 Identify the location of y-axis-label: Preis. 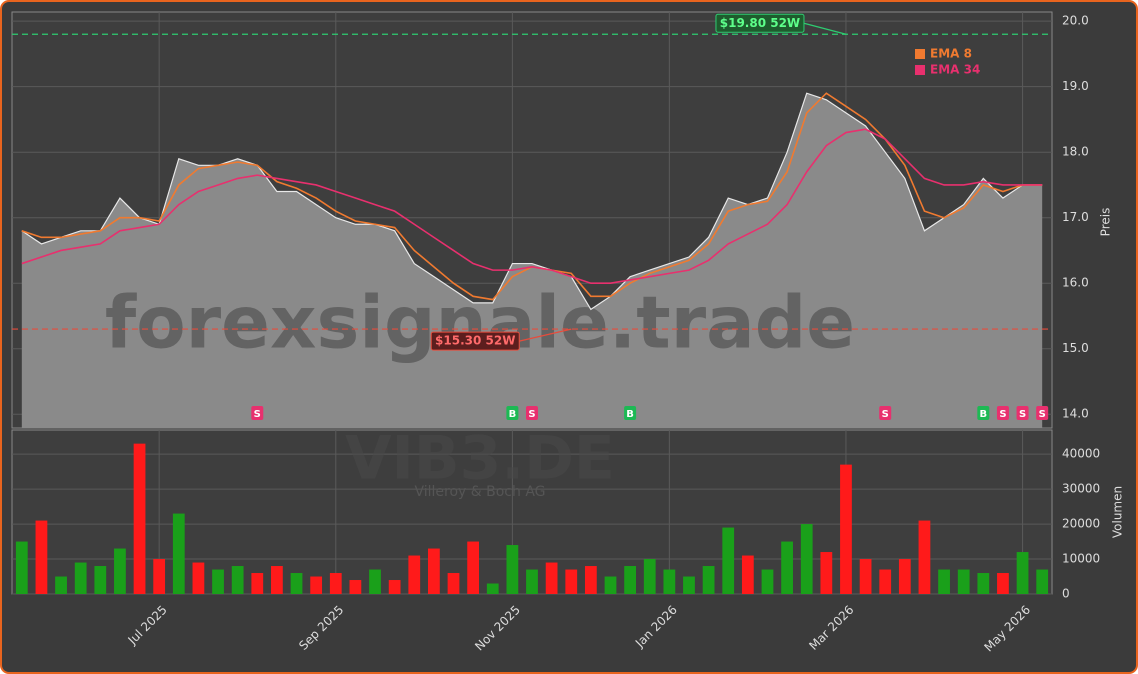
(1106, 222).